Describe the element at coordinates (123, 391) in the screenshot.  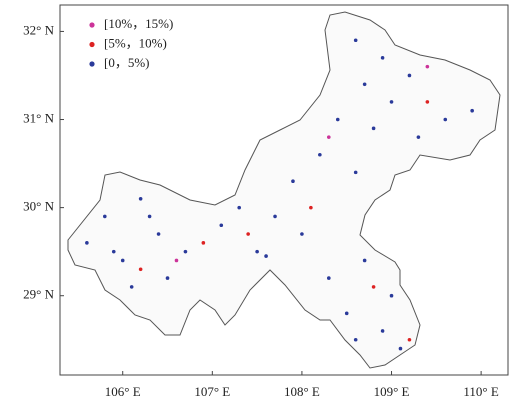
I see `x-tick-label: 106° E` at that location.